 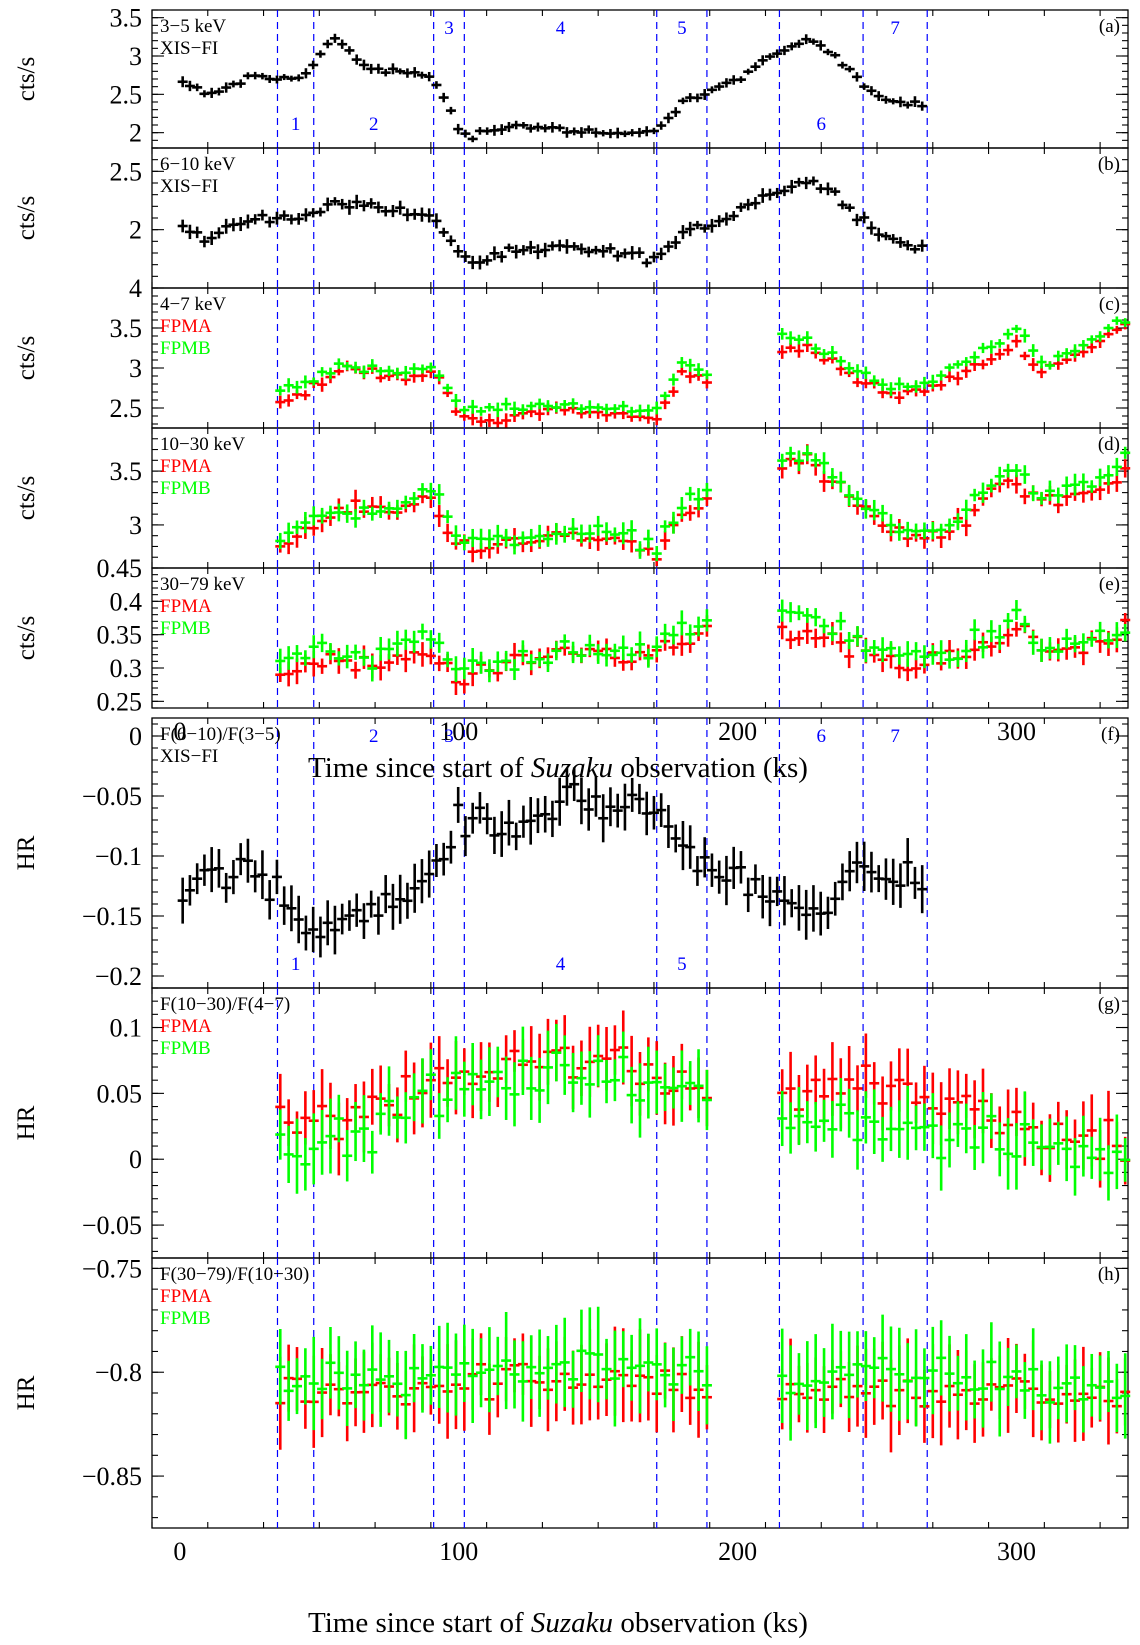 I want to click on series-xis, so click(x=552, y=223).